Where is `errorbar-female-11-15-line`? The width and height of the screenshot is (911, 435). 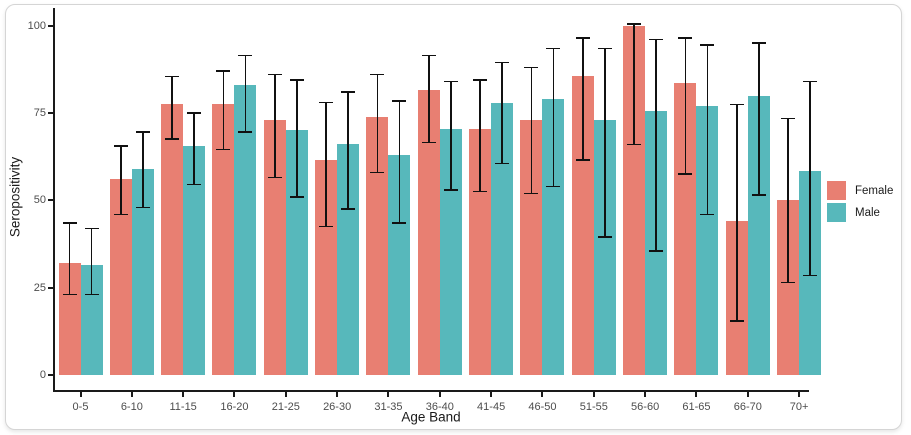 errorbar-female-11-15-line is located at coordinates (172, 108).